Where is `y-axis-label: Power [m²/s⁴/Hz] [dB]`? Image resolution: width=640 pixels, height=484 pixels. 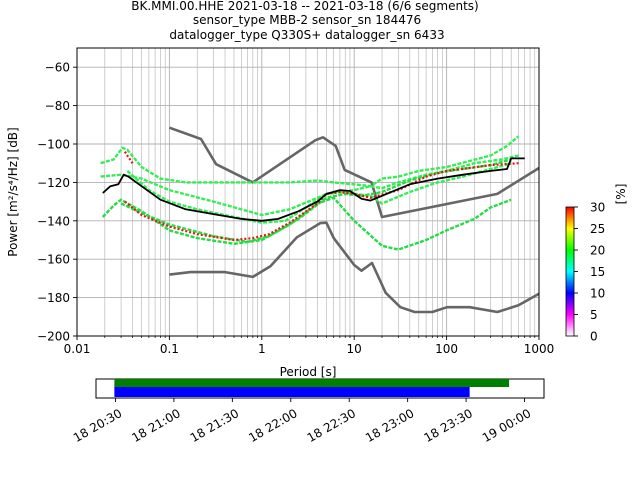
y-axis-label: Power [m²/s⁴/Hz] [dB] is located at coordinates (13, 191).